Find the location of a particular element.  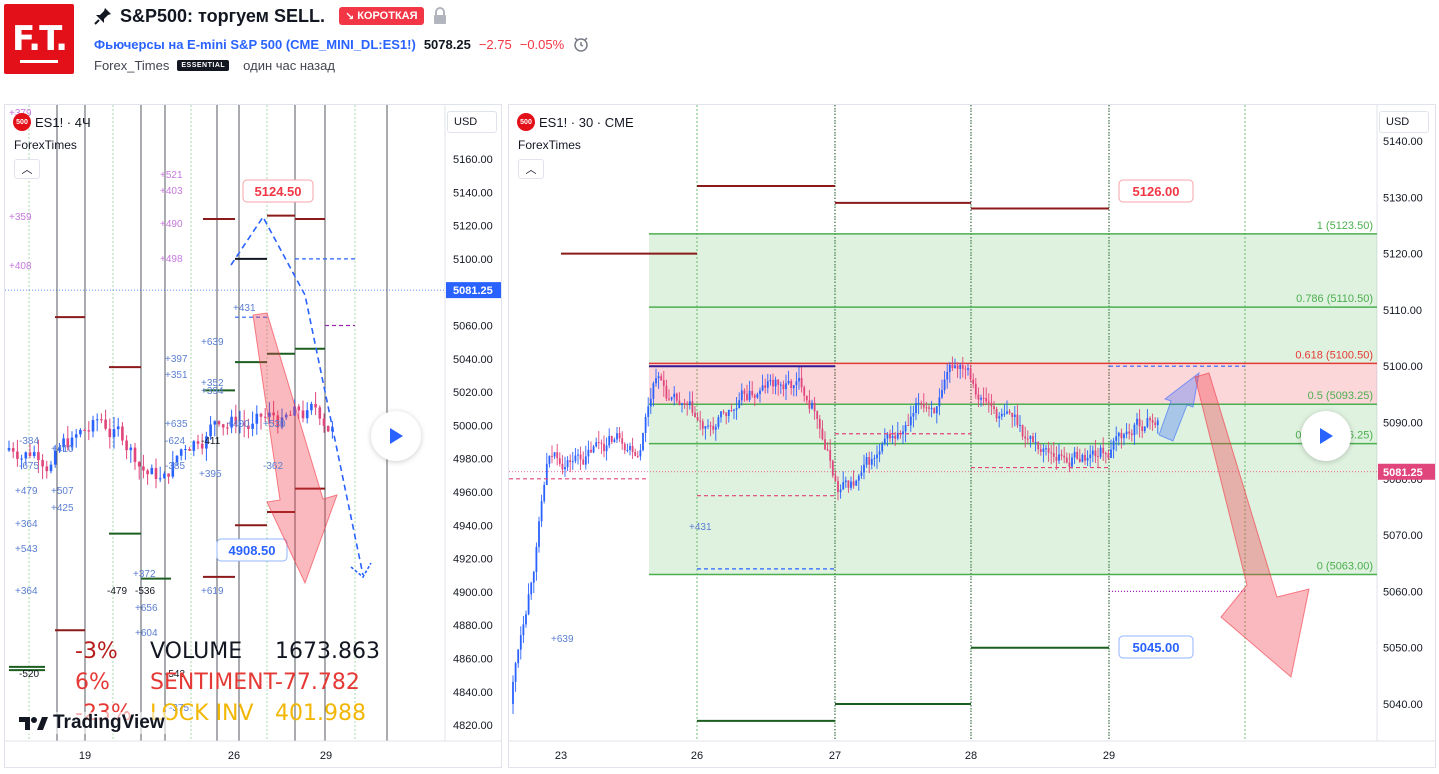

price-tick: 4860.00 is located at coordinates (473, 660).